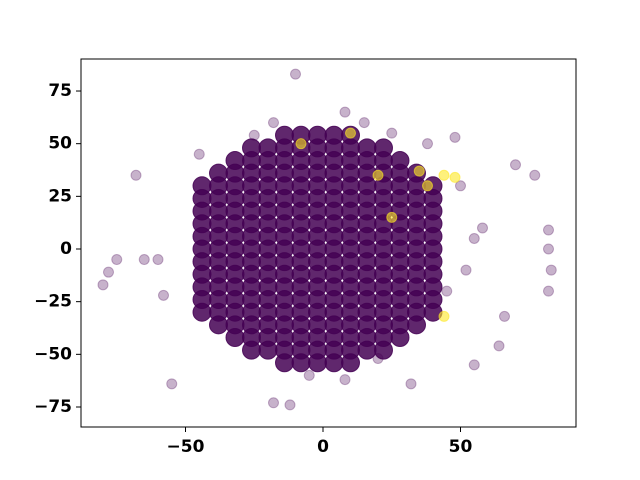 This screenshot has height=480, width=640. I want to click on x-tick-label: 0, so click(323, 447).